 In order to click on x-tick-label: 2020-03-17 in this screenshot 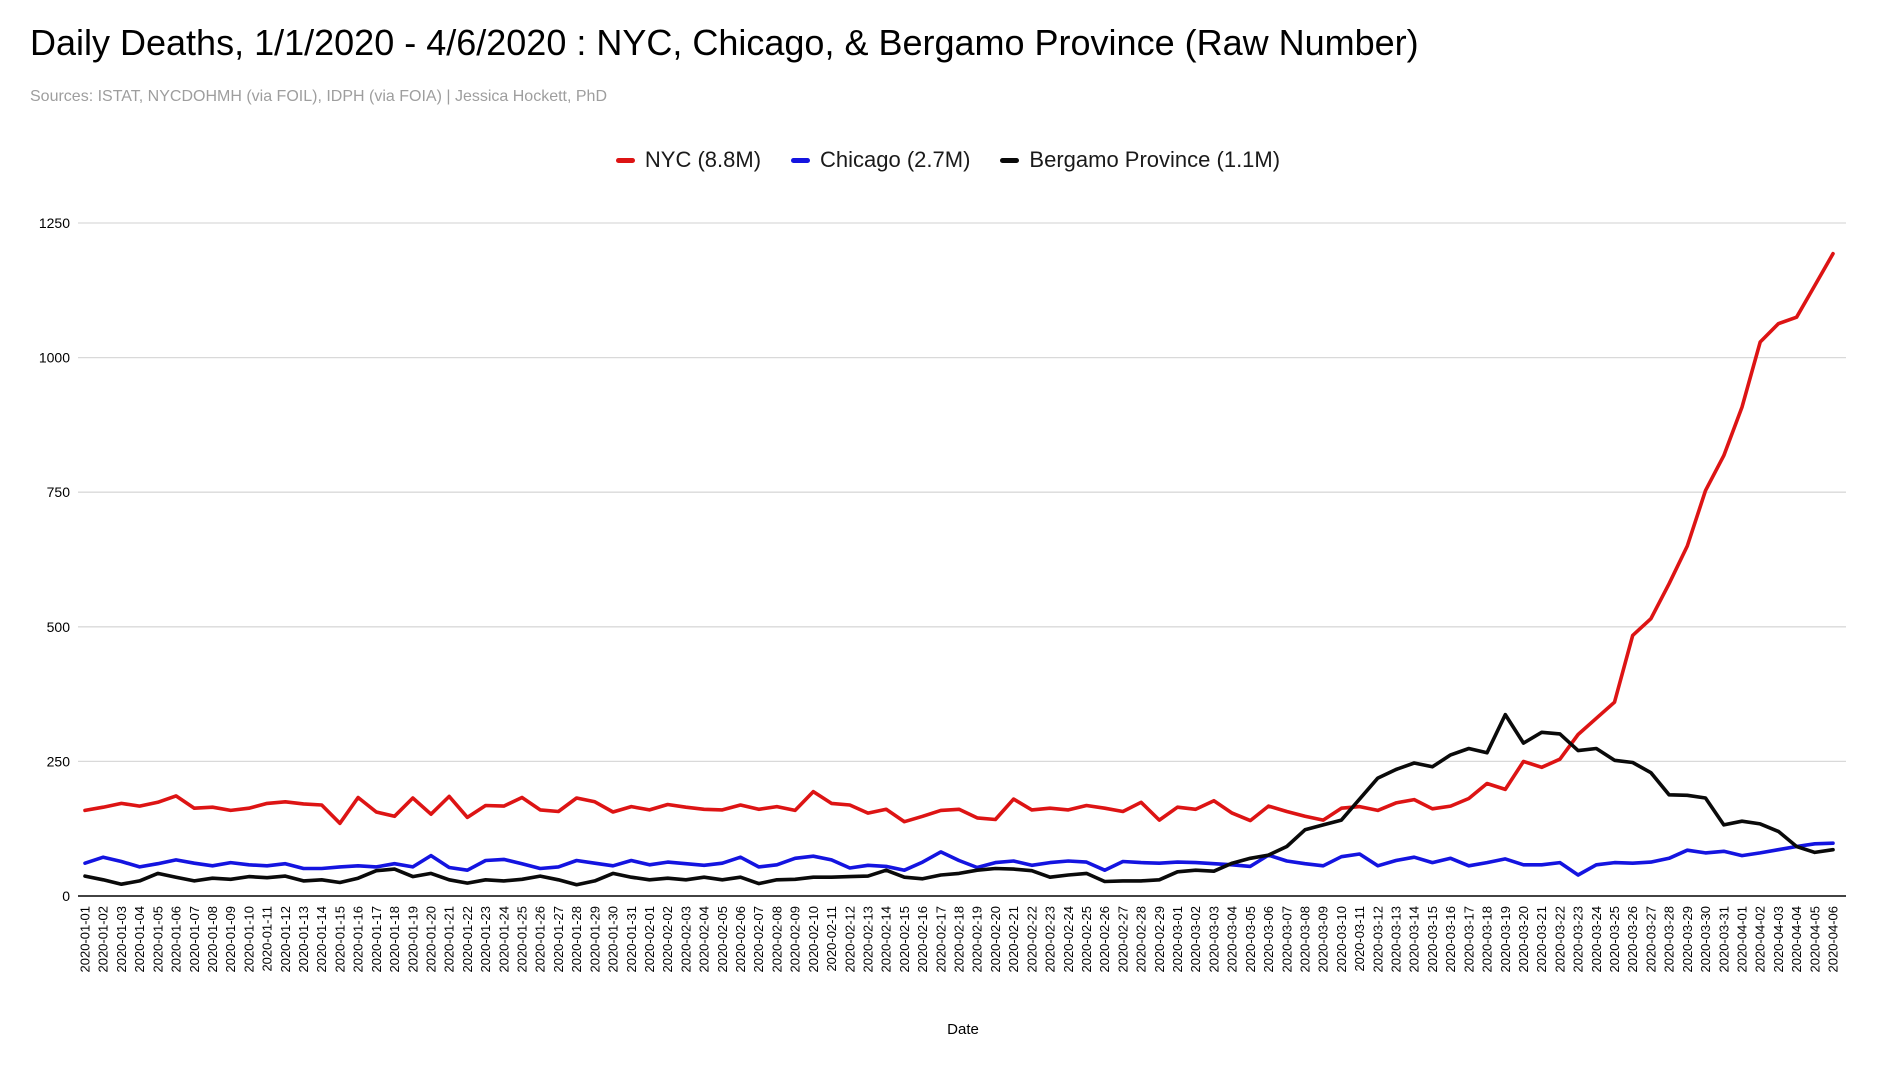, I will do `click(1468, 939)`.